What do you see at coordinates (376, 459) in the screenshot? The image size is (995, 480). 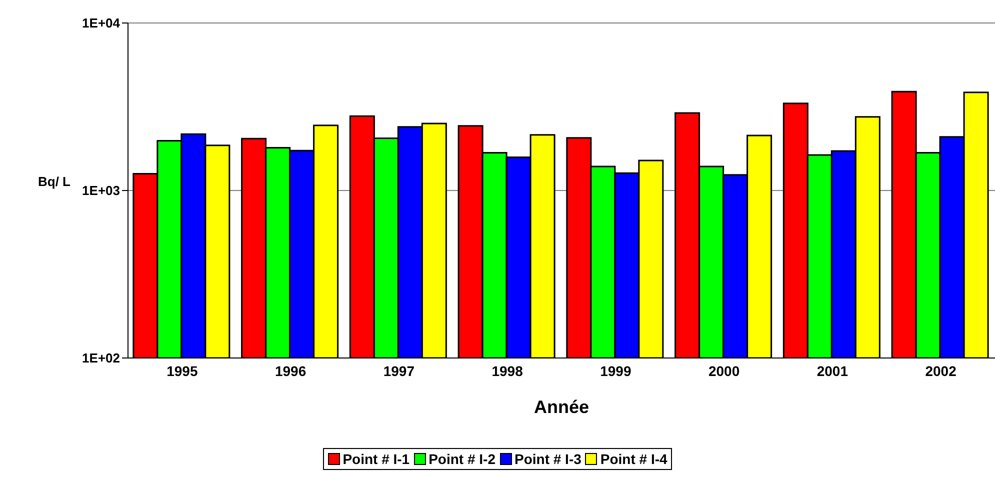 I see `legend-label: Point # I-1` at bounding box center [376, 459].